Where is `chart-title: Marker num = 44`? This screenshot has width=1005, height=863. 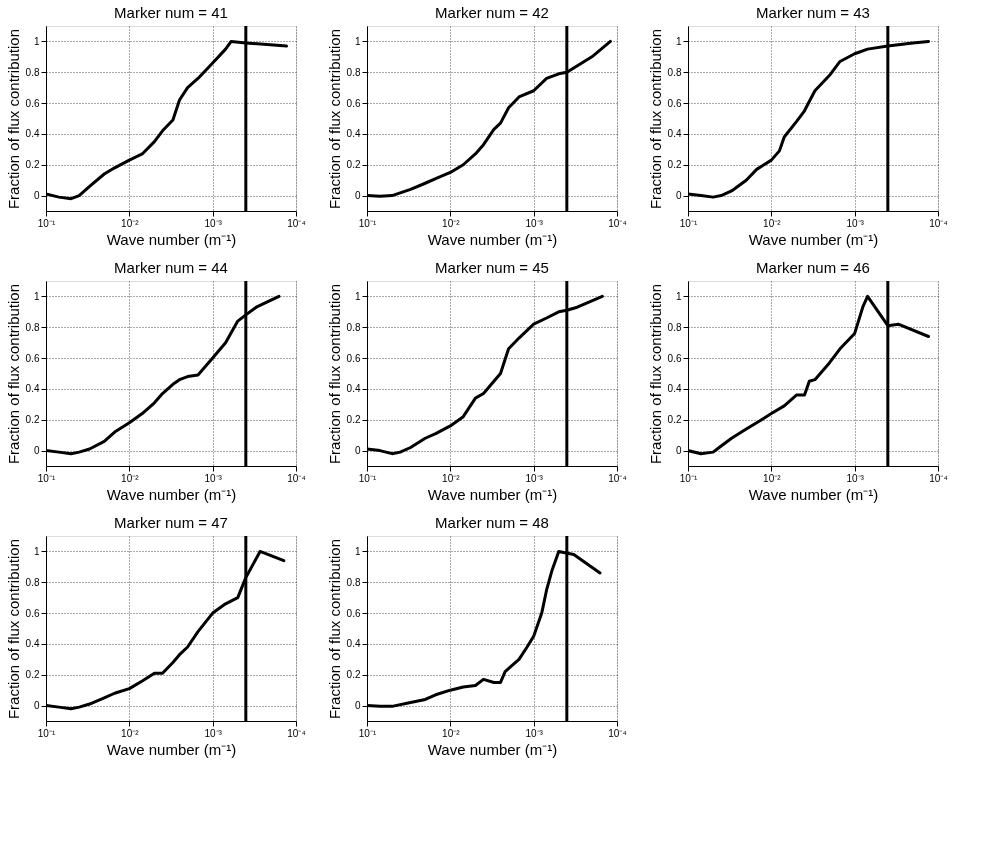 chart-title: Marker num = 44 is located at coordinates (171, 267).